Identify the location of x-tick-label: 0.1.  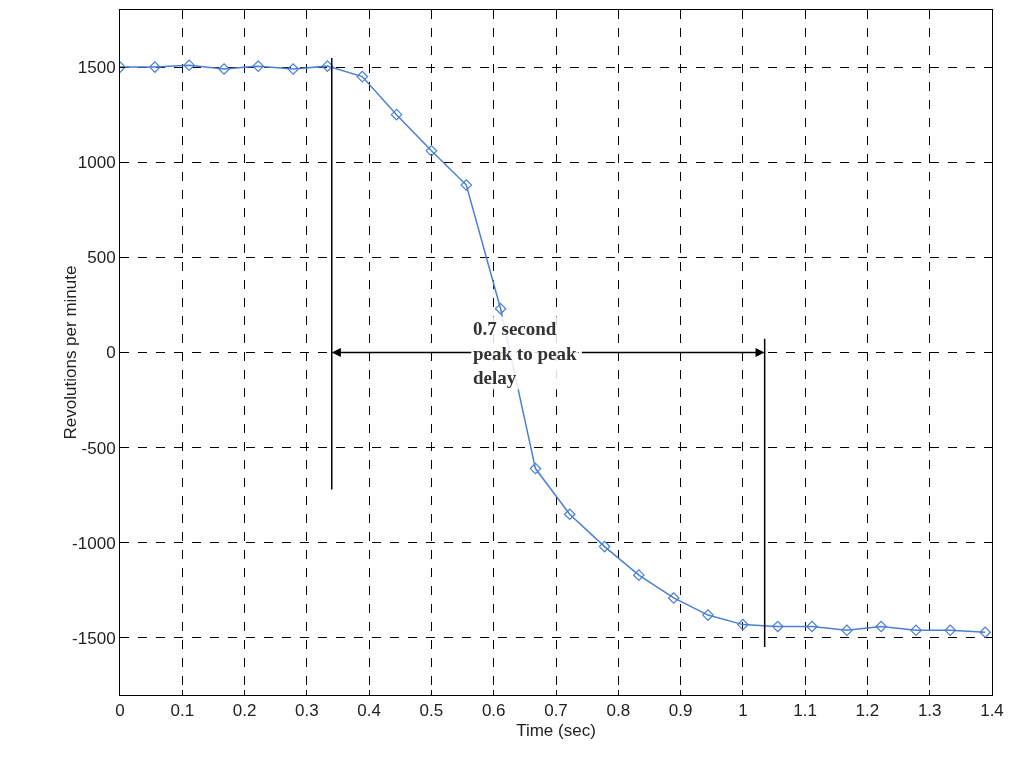
(182, 711).